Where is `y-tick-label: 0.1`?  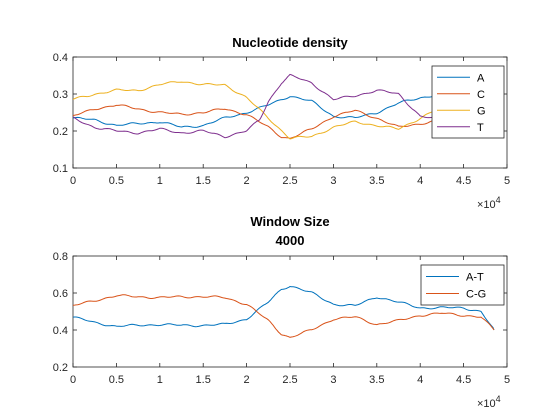 y-tick-label: 0.1 is located at coordinates (60, 169).